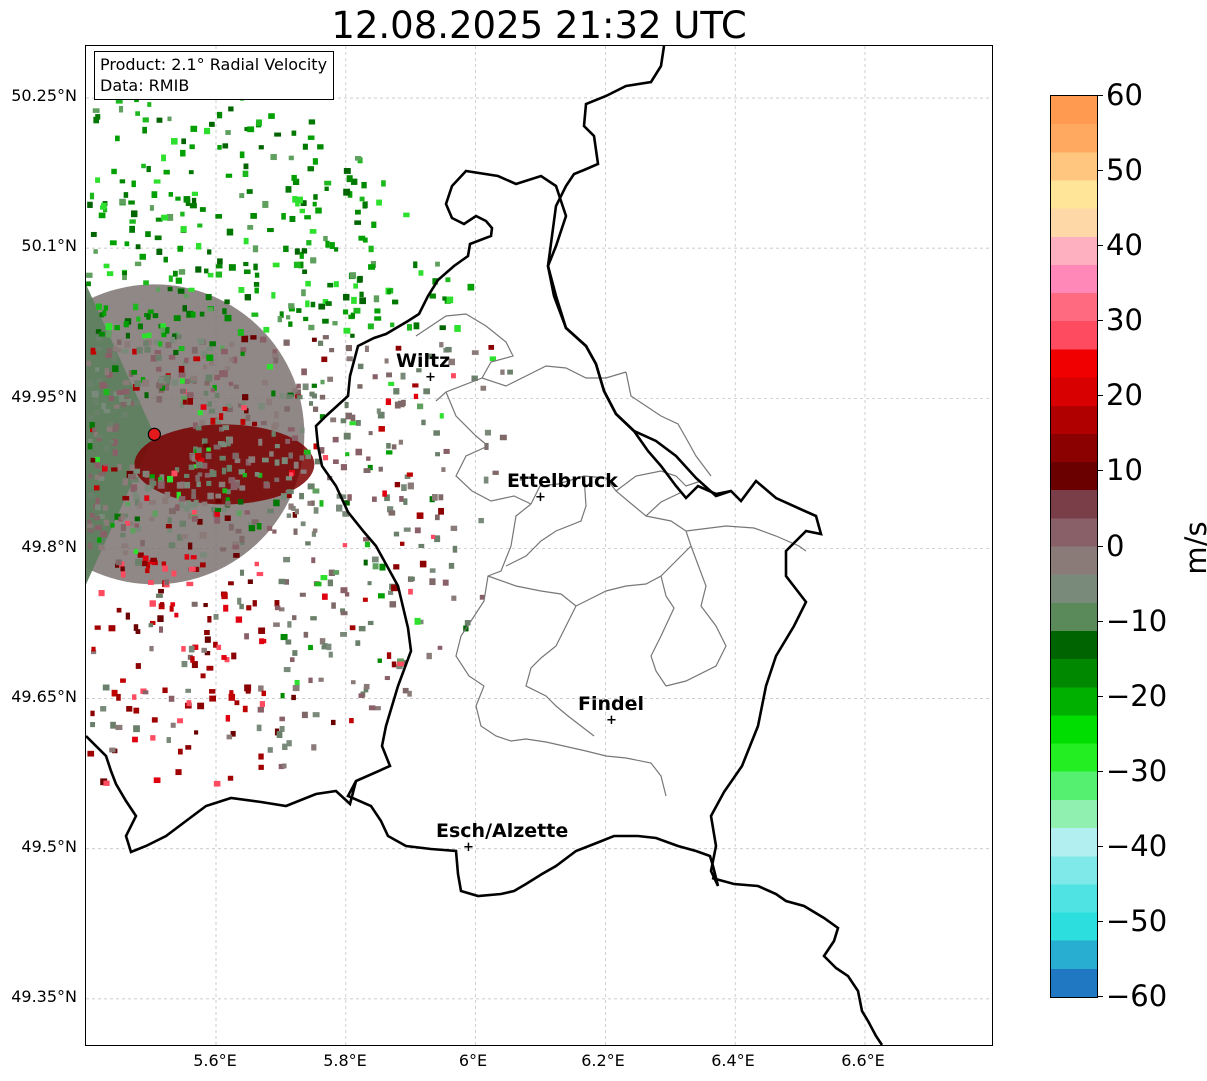 The image size is (1207, 1081). I want to click on lat-label: 49.5°N, so click(49, 846).